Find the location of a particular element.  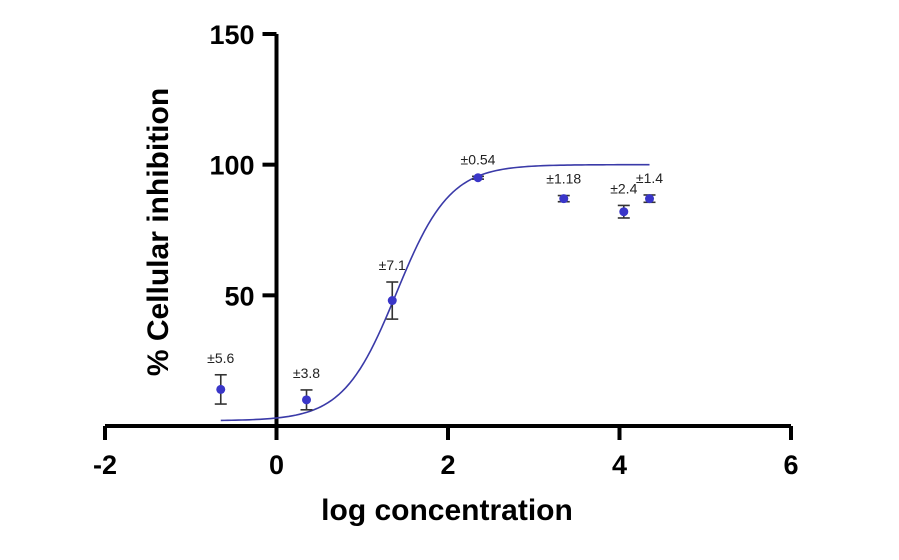

error-label: ±1.18 is located at coordinates (563, 179).